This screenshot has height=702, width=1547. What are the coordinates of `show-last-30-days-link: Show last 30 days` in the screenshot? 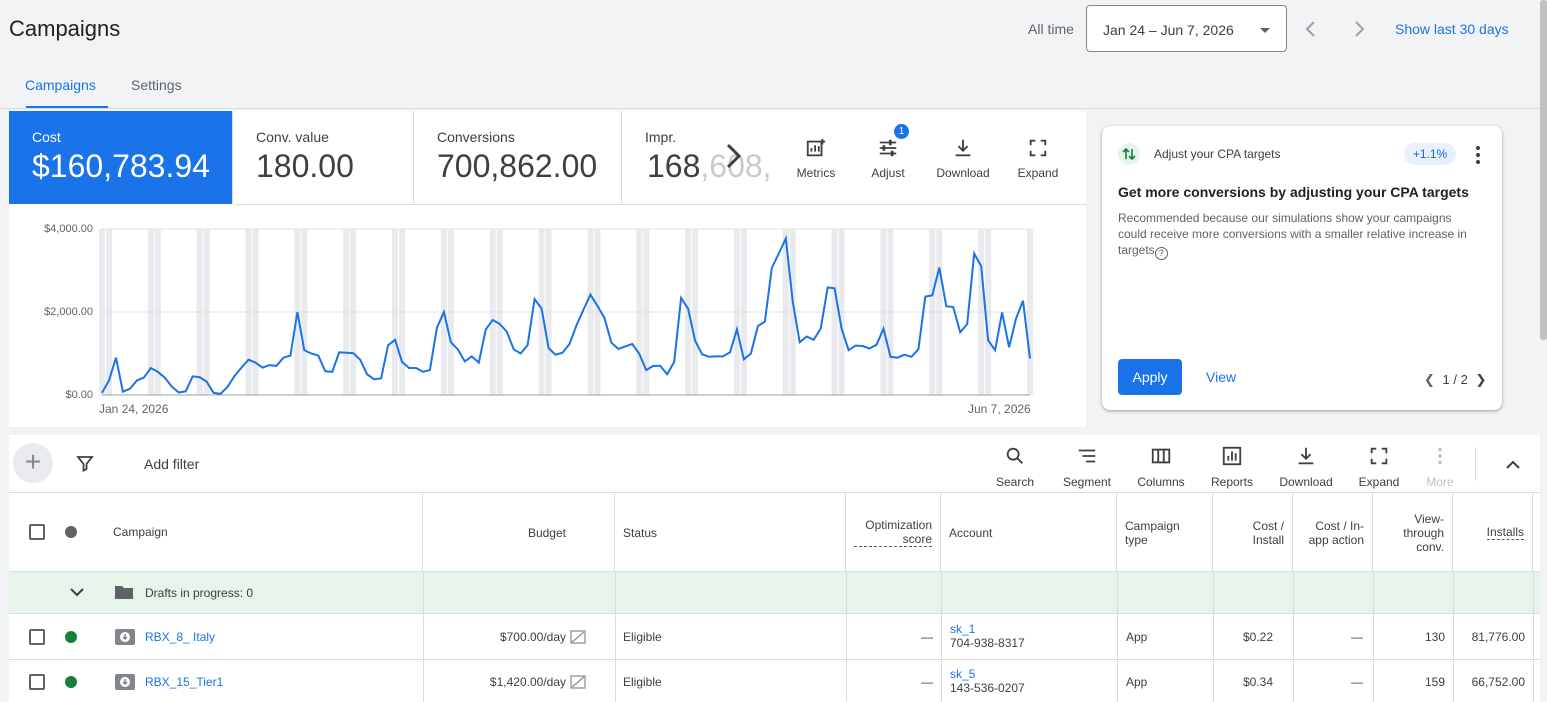 It's located at (1452, 29).